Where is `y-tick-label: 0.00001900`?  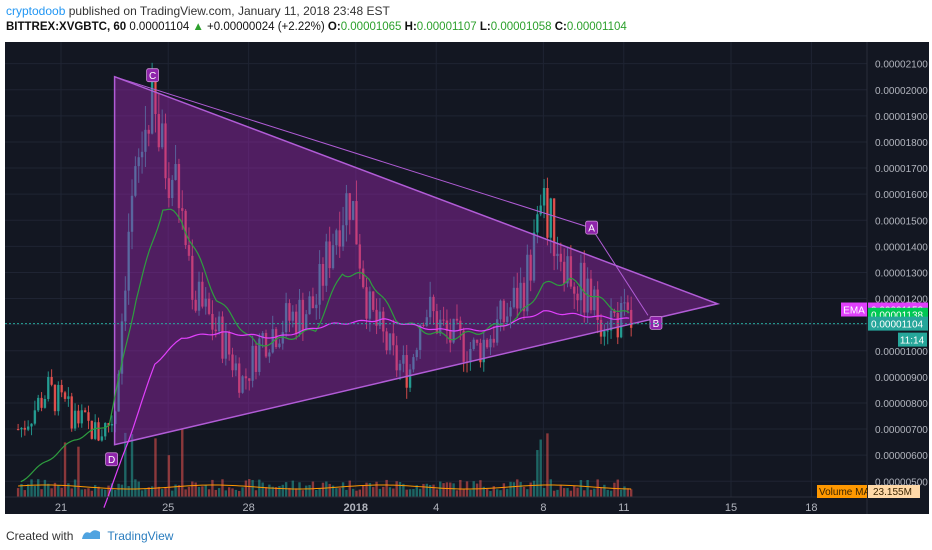 y-tick-label: 0.00001900 is located at coordinates (901, 117).